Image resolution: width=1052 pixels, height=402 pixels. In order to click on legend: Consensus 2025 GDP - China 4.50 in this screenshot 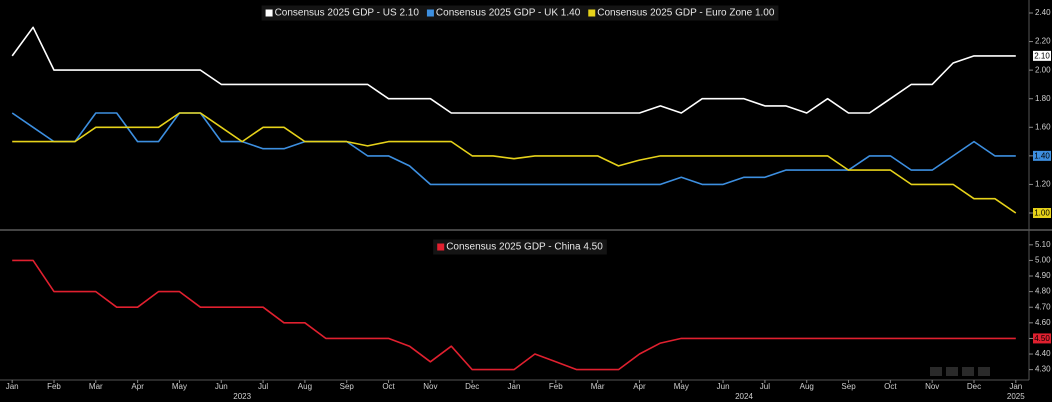, I will do `click(520, 247)`.